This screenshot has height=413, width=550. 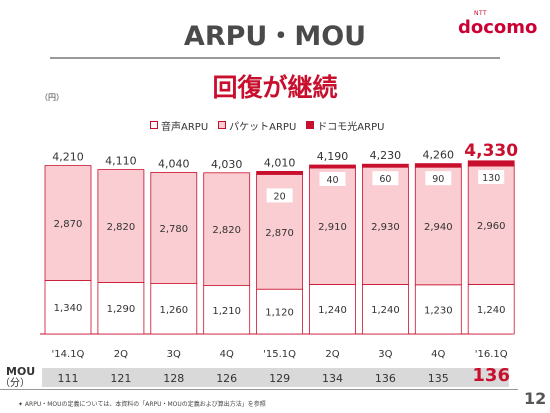 What do you see at coordinates (275, 36) in the screenshot?
I see `page-title: ARPU・MOU` at bounding box center [275, 36].